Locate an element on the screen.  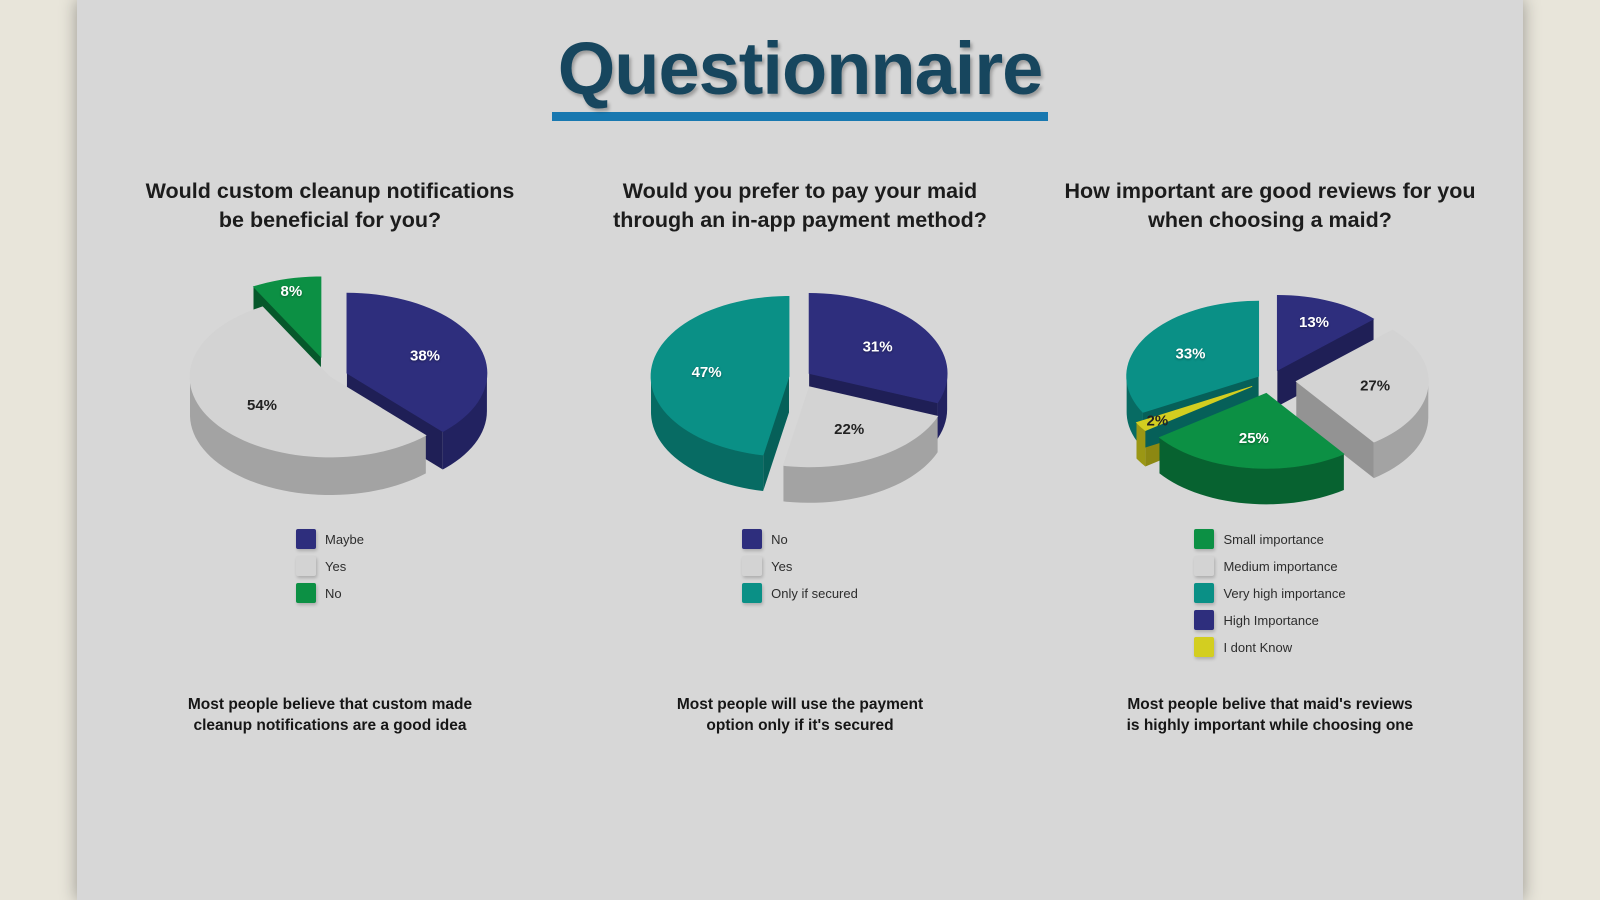
pie-chart-notifications: 38% 54% 8% is located at coordinates (338, 385).